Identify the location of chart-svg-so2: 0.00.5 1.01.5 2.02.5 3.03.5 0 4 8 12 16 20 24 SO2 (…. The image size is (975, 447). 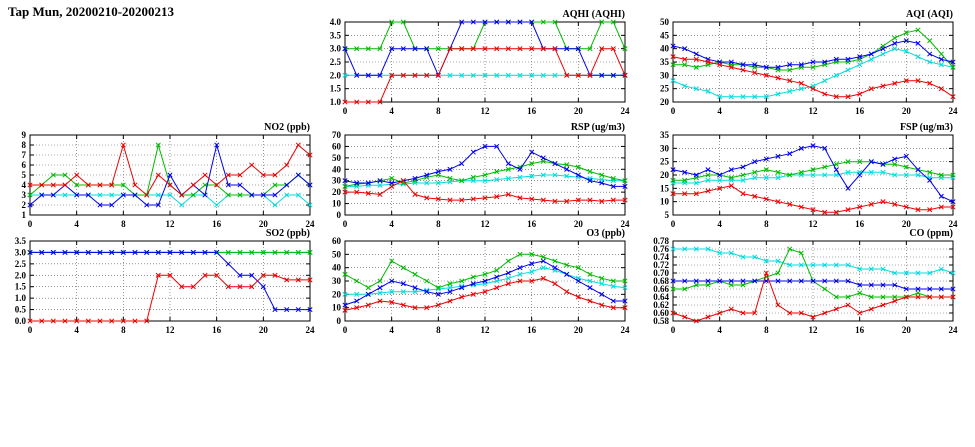
(165, 281).